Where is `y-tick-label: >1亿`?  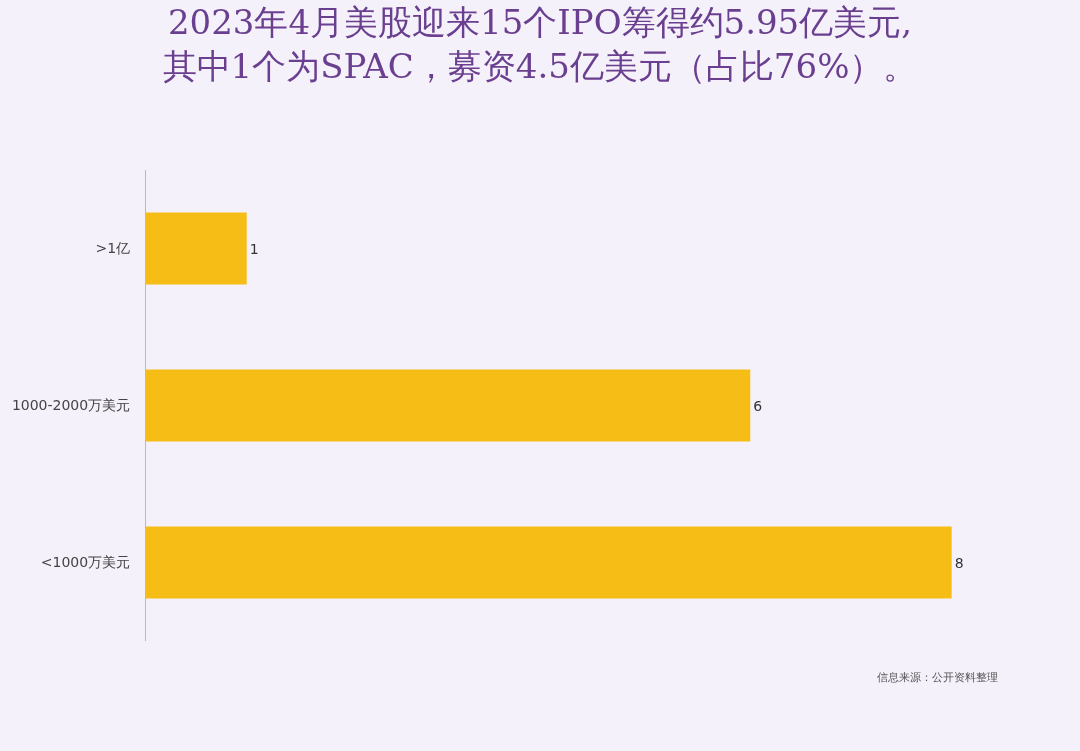
y-tick-label: >1亿 is located at coordinates (113, 248).